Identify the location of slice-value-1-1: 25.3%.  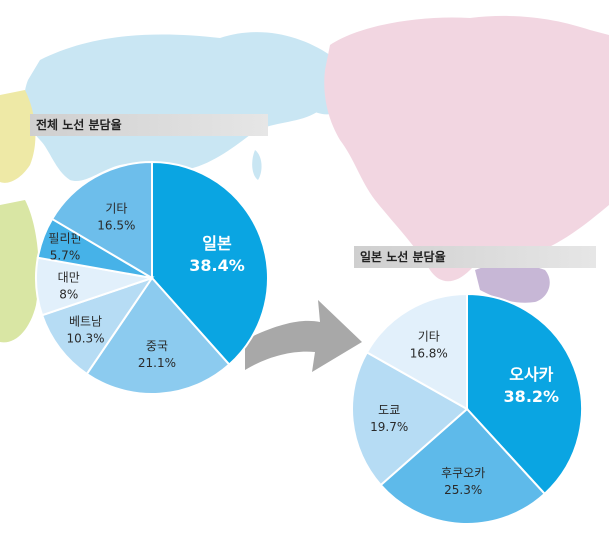
(463, 490).